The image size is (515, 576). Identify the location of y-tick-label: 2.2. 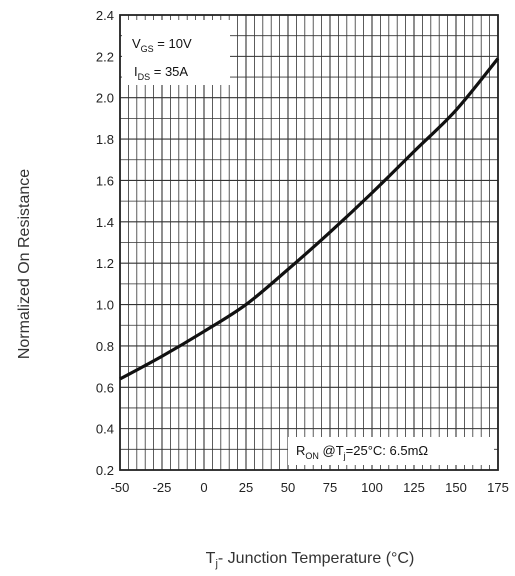
(105, 56).